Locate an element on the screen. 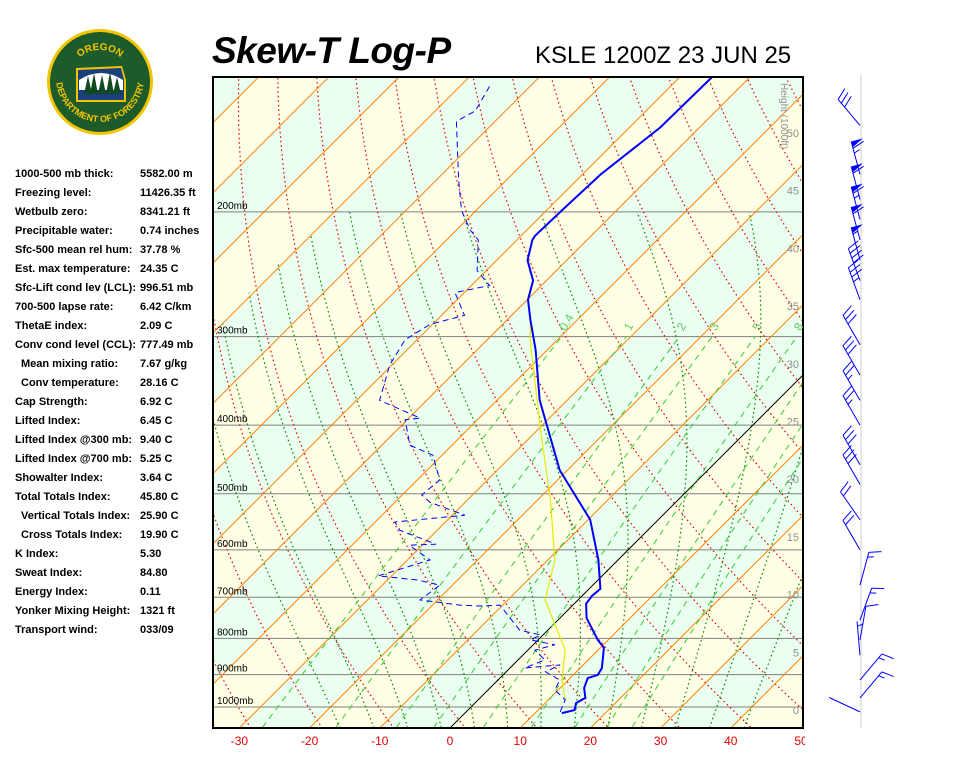  stat-value: 777.49 mb is located at coordinates (167, 345).